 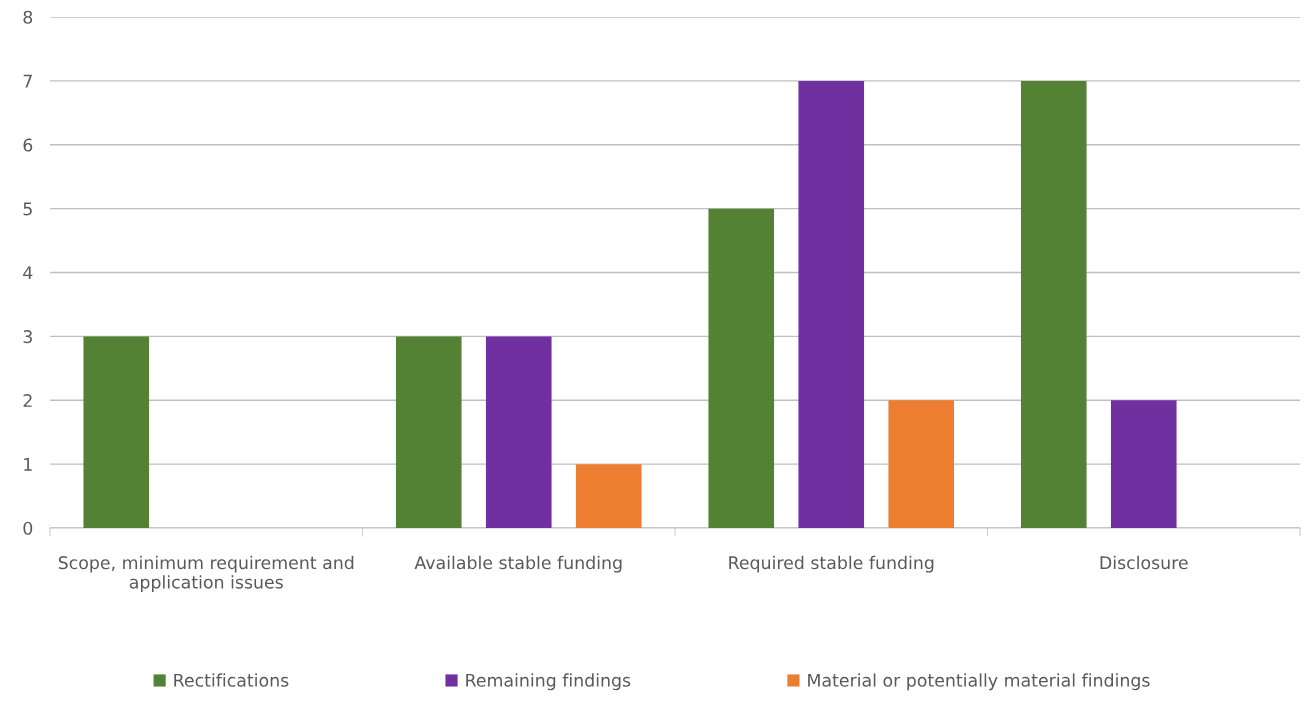 What do you see at coordinates (27, 209) in the screenshot?
I see `y-tick-label: 5` at bounding box center [27, 209].